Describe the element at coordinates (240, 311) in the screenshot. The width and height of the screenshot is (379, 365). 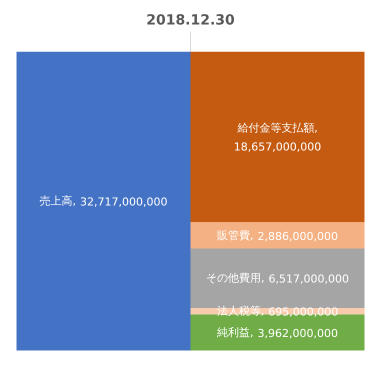
I see `series-label: 法人税等,` at that location.